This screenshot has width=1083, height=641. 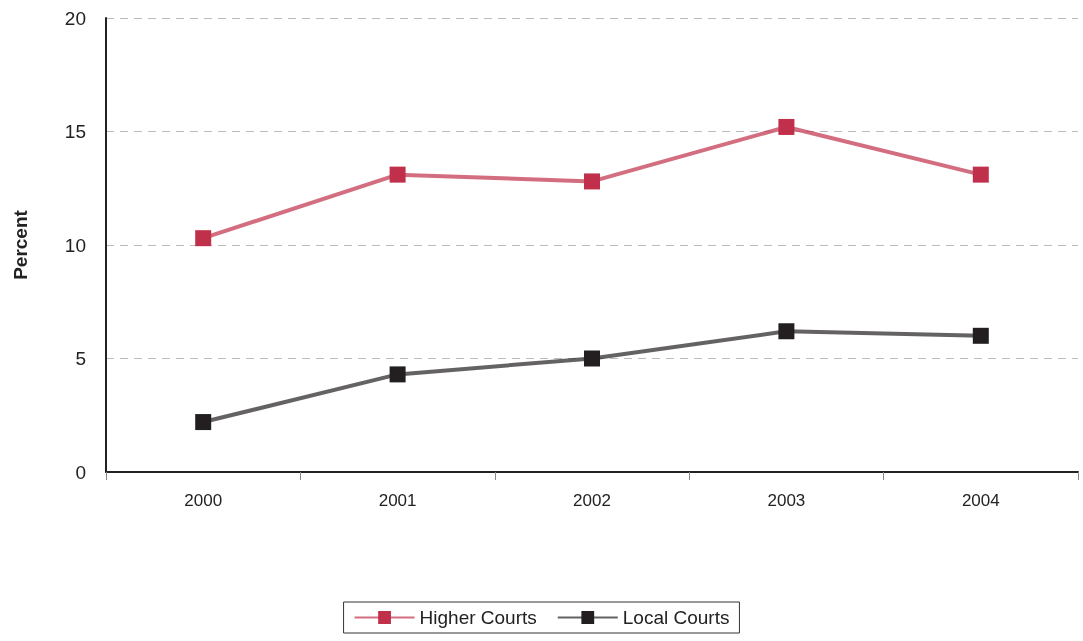 I want to click on x-tick-label: 2001, so click(x=397, y=500).